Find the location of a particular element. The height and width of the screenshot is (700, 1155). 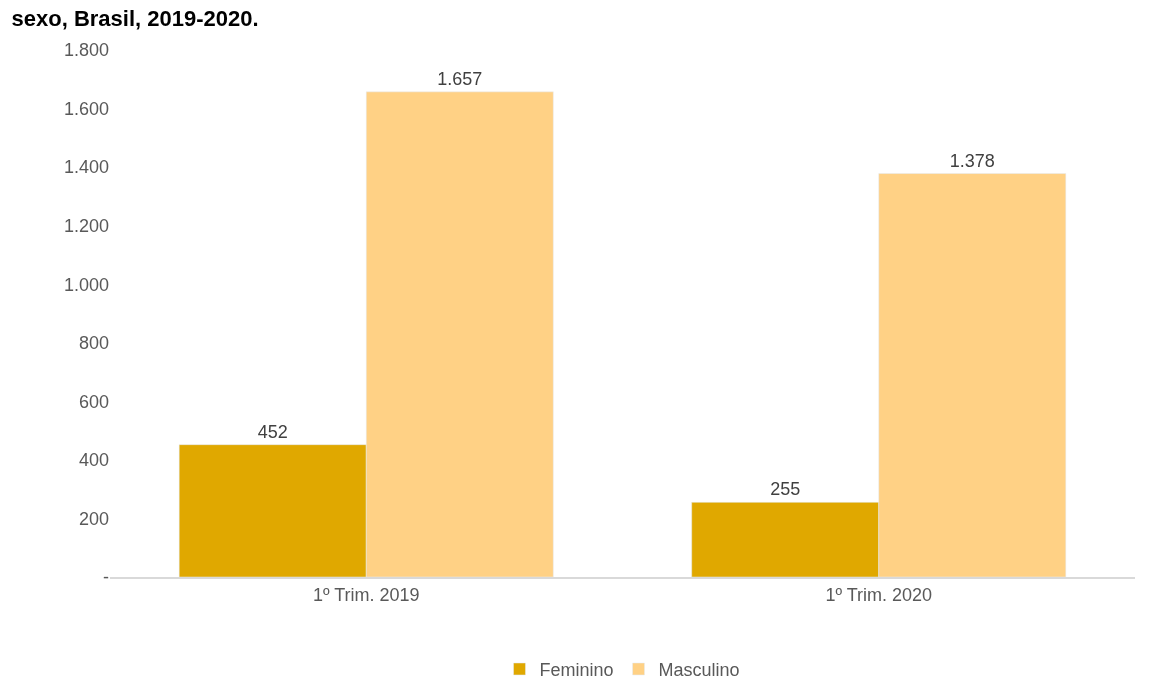

x-tick-label: 1º Trim. 2020 is located at coordinates (879, 594).